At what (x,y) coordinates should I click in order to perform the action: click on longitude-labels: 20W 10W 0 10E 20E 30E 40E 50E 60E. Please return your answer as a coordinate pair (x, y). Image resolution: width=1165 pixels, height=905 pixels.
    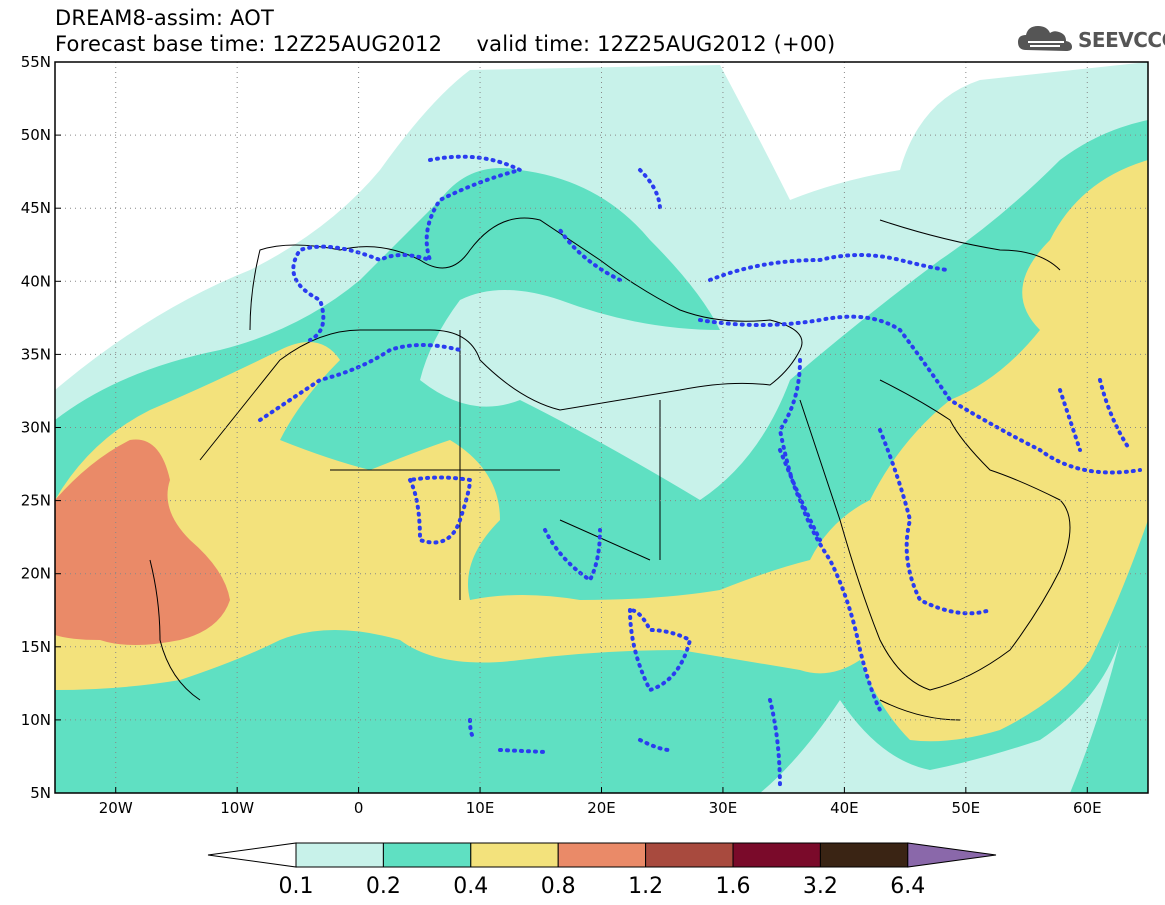
    Looking at the image, I should click on (600, 808).